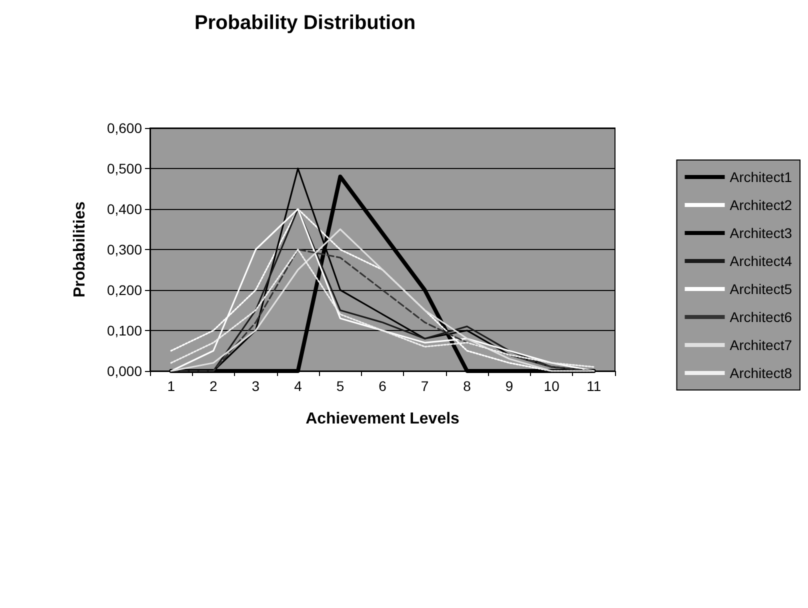 This screenshot has width=808, height=608. What do you see at coordinates (509, 386) in the screenshot?
I see `x-tick-label: 9` at bounding box center [509, 386].